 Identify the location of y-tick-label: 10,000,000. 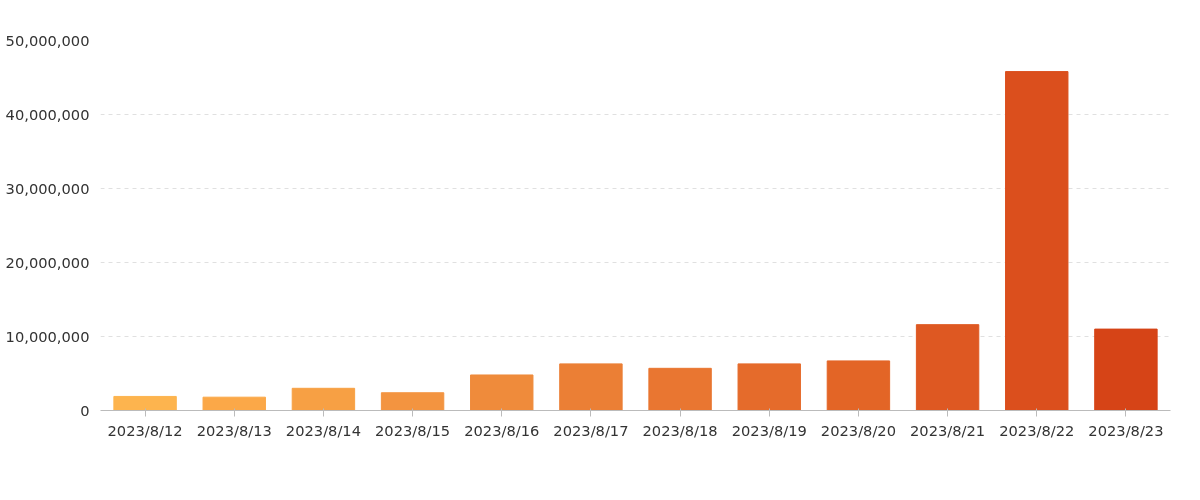
(47, 336).